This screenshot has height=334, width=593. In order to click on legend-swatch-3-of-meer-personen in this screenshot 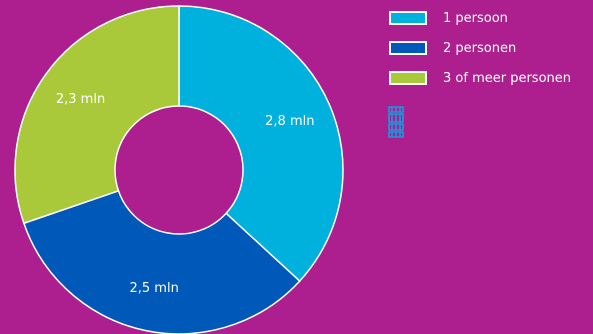, I will do `click(408, 78)`.